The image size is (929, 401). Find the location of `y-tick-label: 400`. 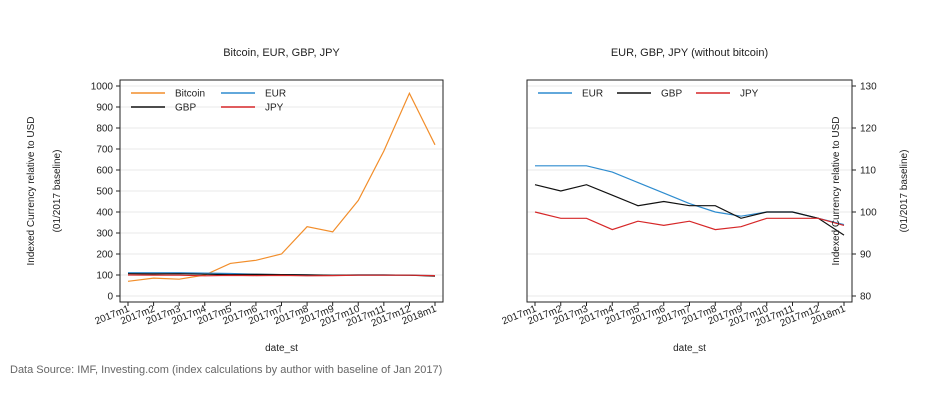

y-tick-label: 400 is located at coordinates (104, 213).